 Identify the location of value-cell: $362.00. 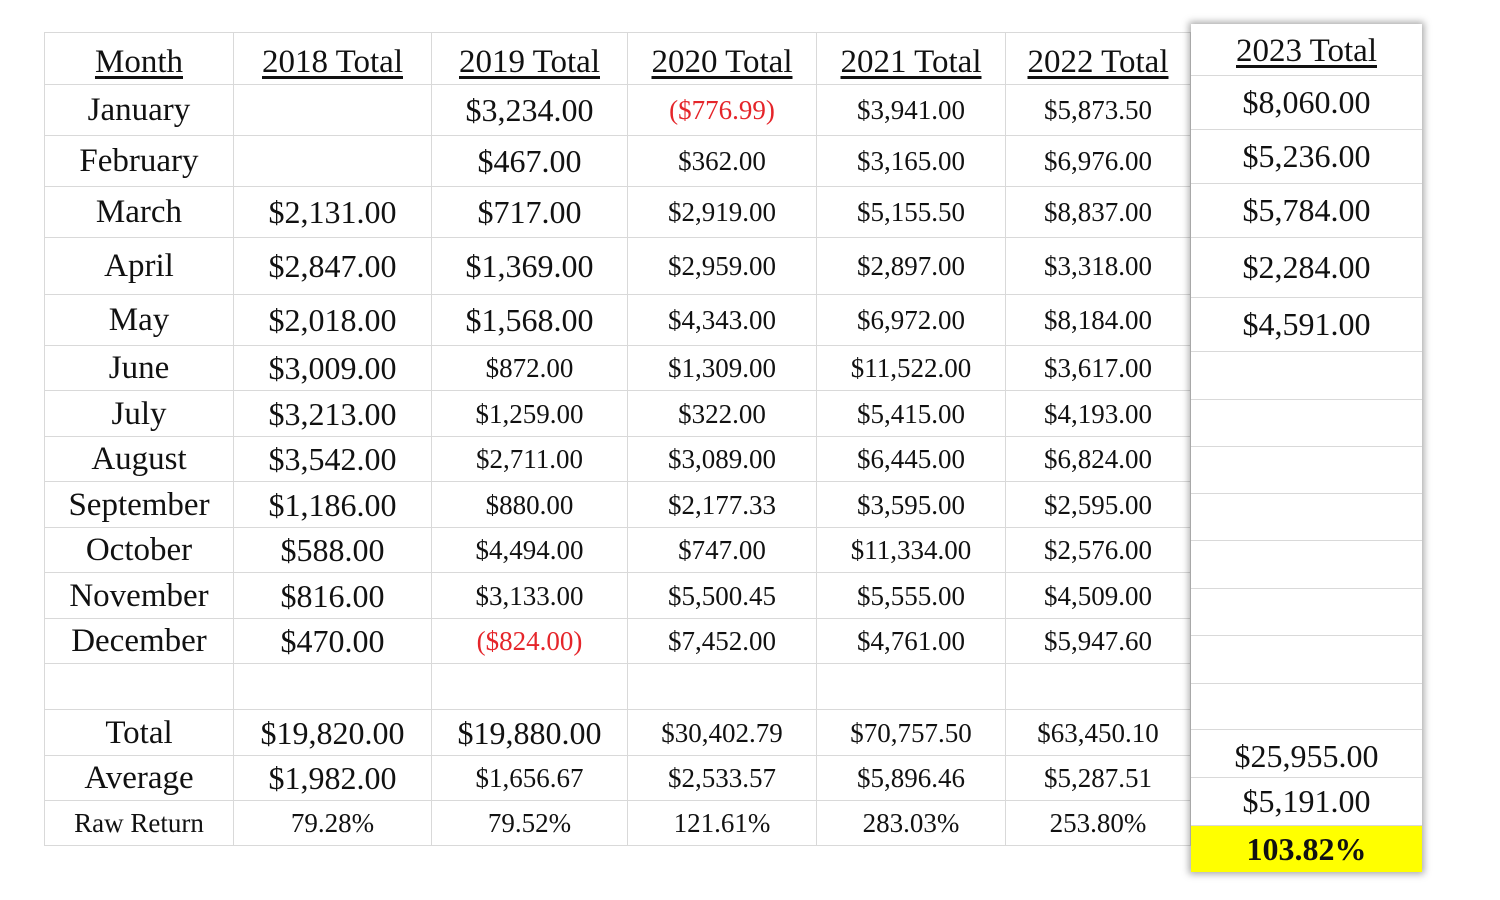
(722, 161).